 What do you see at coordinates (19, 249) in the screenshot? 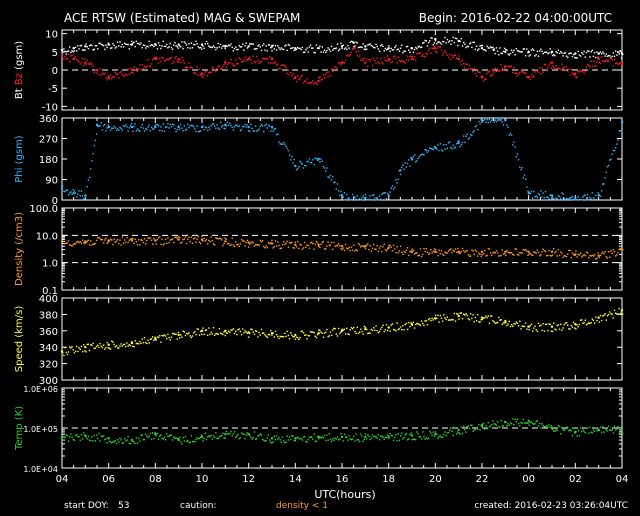
I see `y-axis-label: Density (/cm3)` at bounding box center [19, 249].